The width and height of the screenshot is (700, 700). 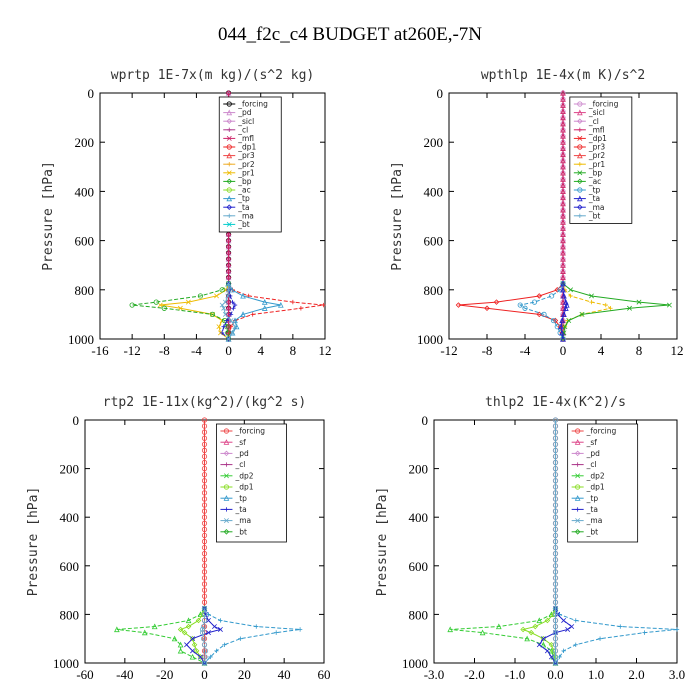 What do you see at coordinates (415, 663) in the screenshot?
I see `y-tick-label: 1000` at bounding box center [415, 663].